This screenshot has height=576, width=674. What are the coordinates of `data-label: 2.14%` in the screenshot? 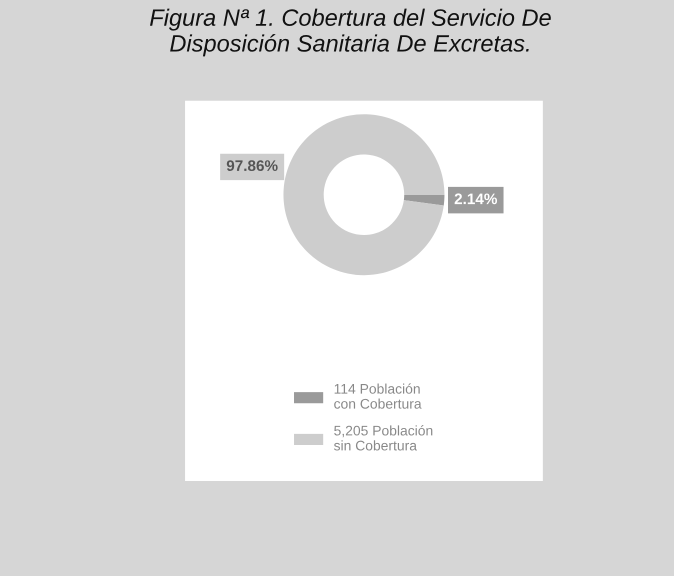 It's located at (476, 198).